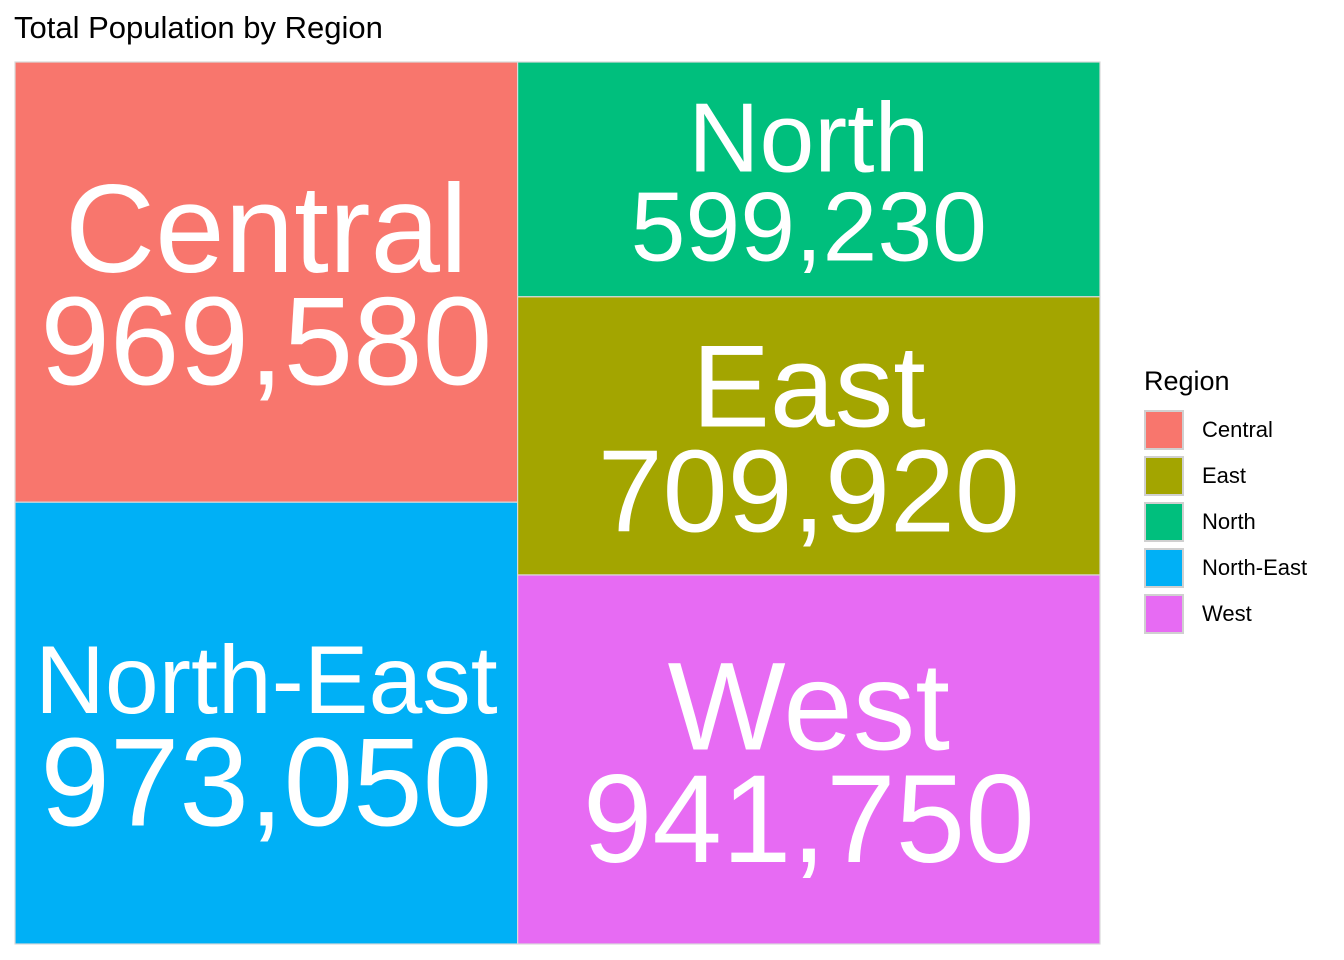 This screenshot has height=960, width=1344. I want to click on tile-label-west: West, so click(809, 706).